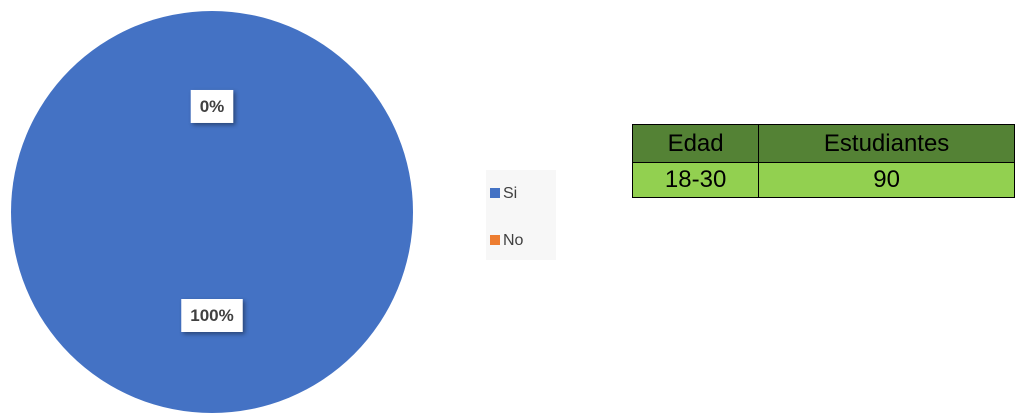 The width and height of the screenshot is (1015, 413). What do you see at coordinates (510, 193) in the screenshot?
I see `legend-label: Si` at bounding box center [510, 193].